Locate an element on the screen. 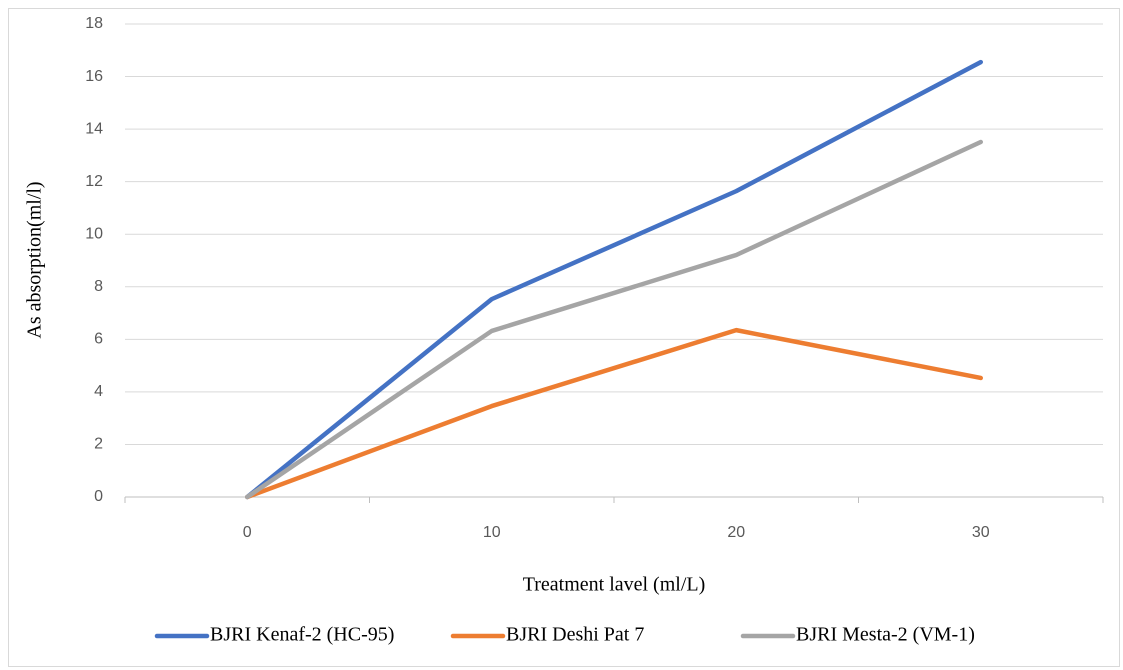 This screenshot has height=670, width=1123. y-axis-title: As absorption(ml/l) is located at coordinates (35, 259).